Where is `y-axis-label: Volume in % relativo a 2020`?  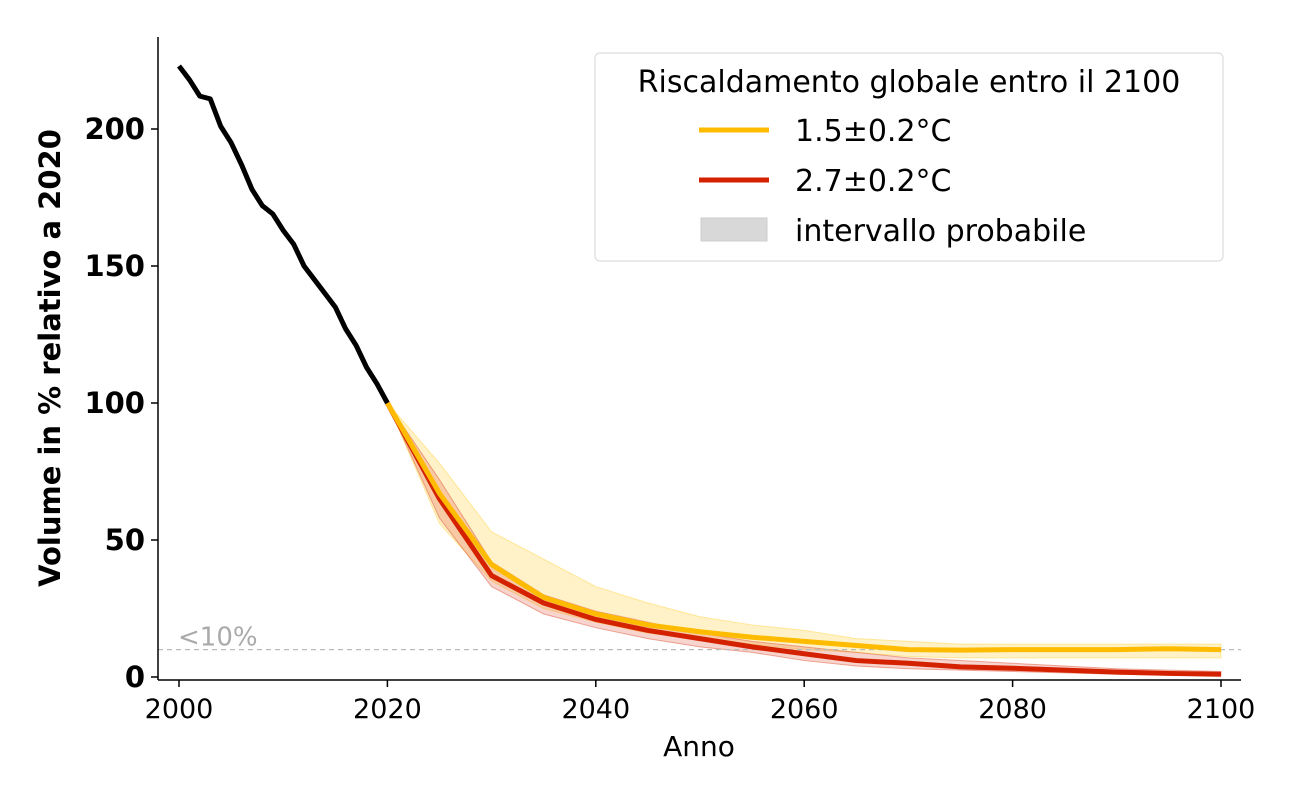
y-axis-label: Volume in % relativo a 2020 is located at coordinates (50, 358).